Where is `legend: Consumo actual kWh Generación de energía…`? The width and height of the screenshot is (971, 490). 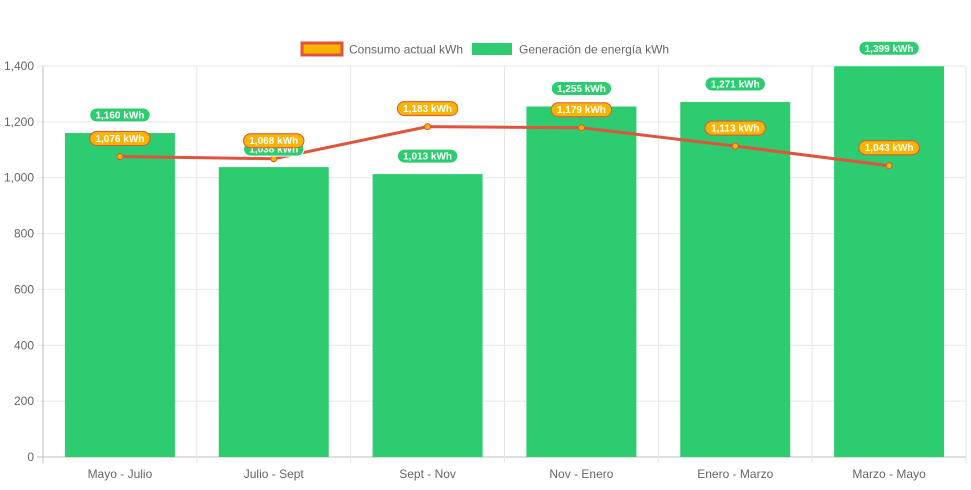 legend: Consumo actual kWh Generación de energía… is located at coordinates (484, 49).